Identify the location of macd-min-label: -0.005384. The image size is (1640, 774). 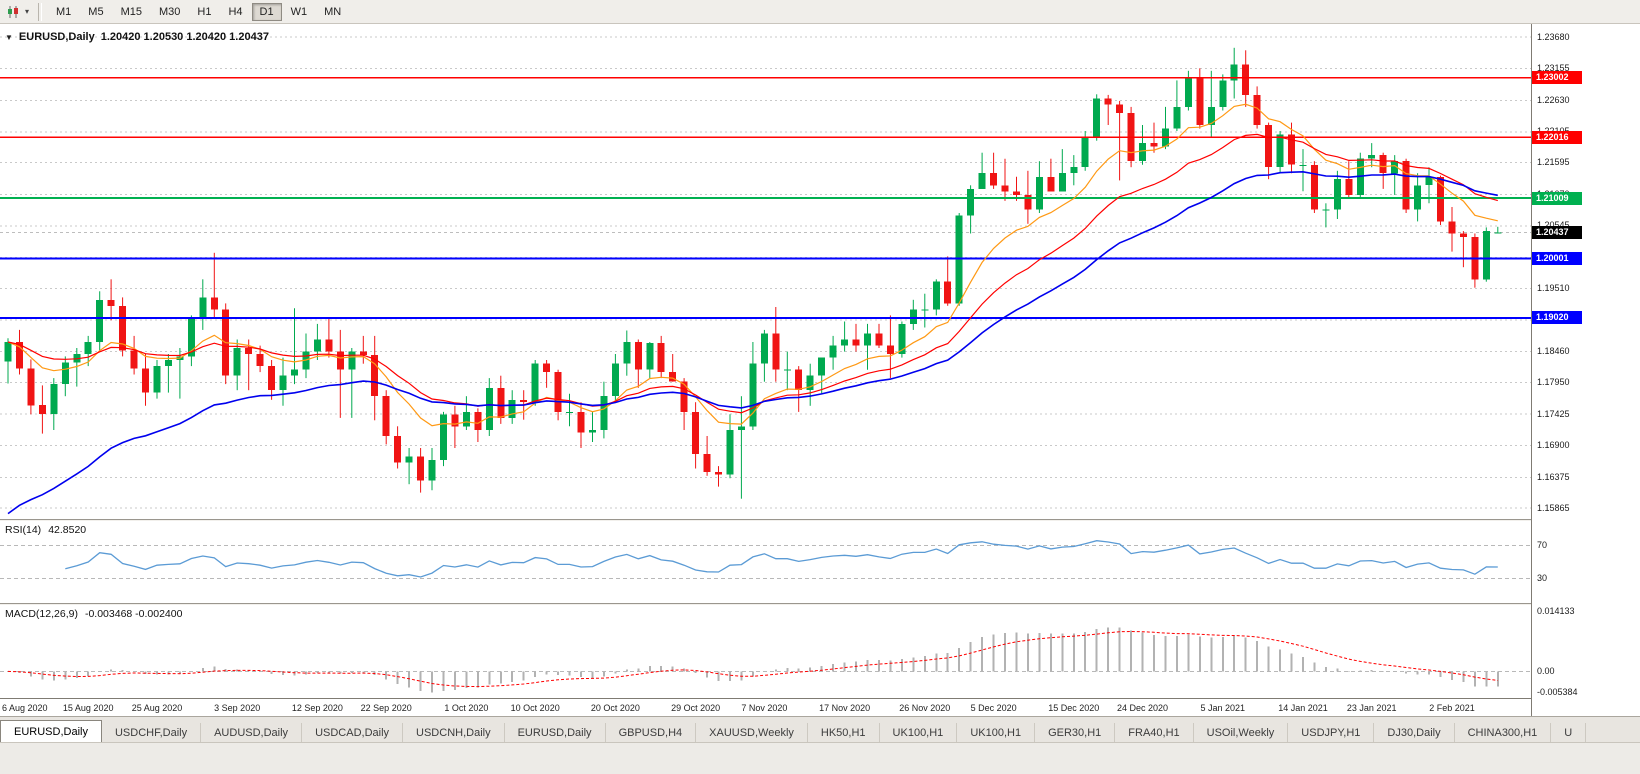
(1557, 692).